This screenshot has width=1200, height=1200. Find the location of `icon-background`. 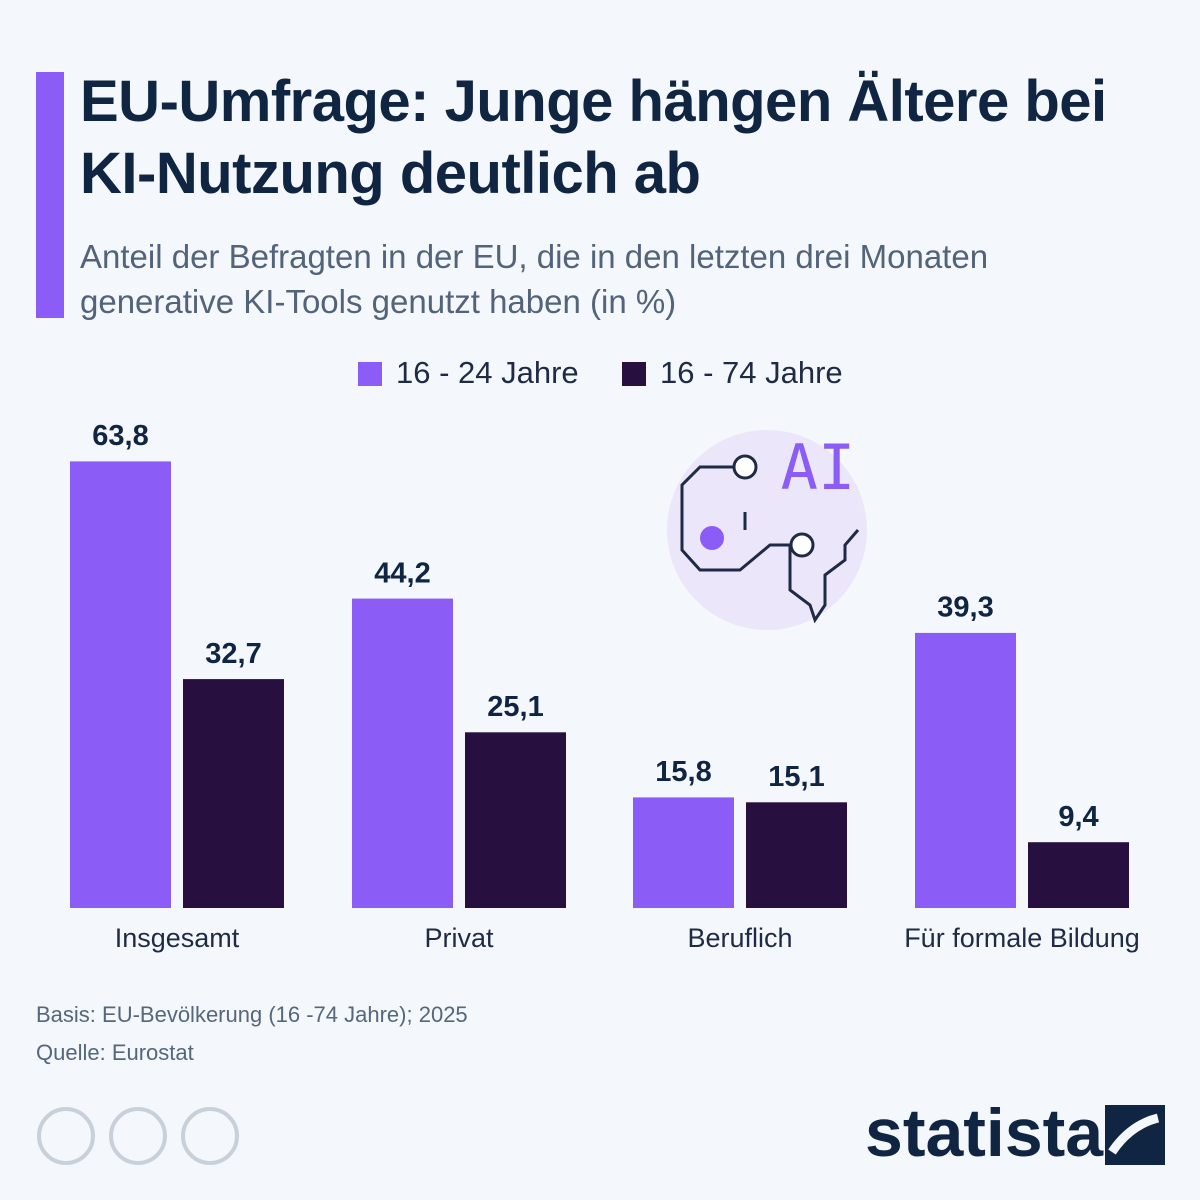

icon-background is located at coordinates (767, 530).